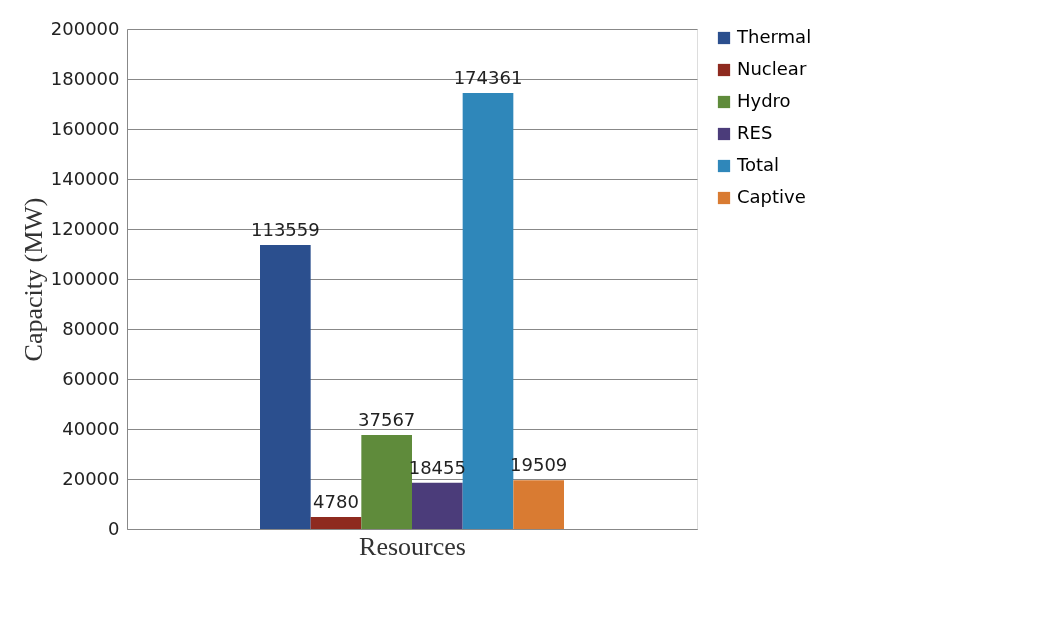  Describe the element at coordinates (336, 502) in the screenshot. I see `data-label: 4780` at that location.